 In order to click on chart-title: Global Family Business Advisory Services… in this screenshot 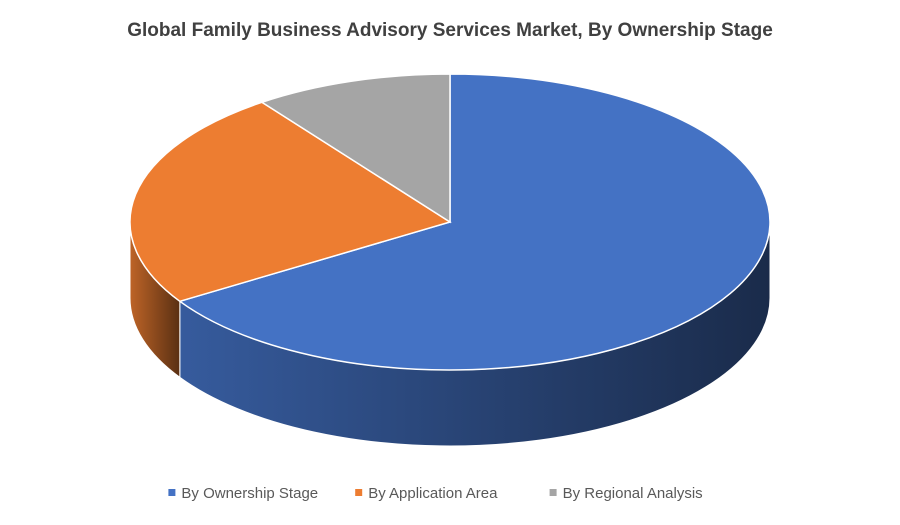, I will do `click(450, 30)`.